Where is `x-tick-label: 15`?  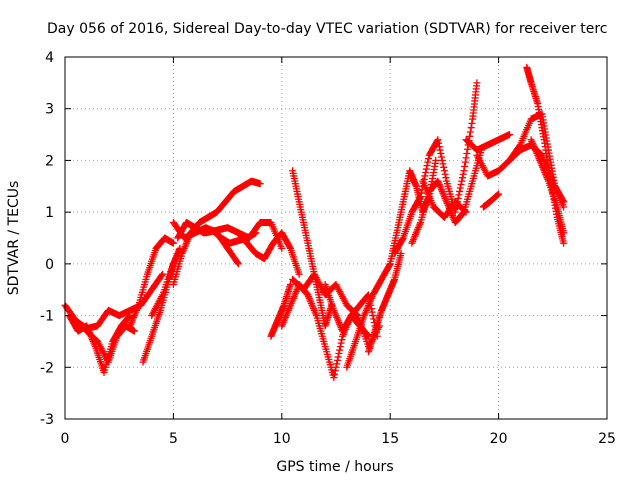
x-tick-label: 15 is located at coordinates (390, 439).